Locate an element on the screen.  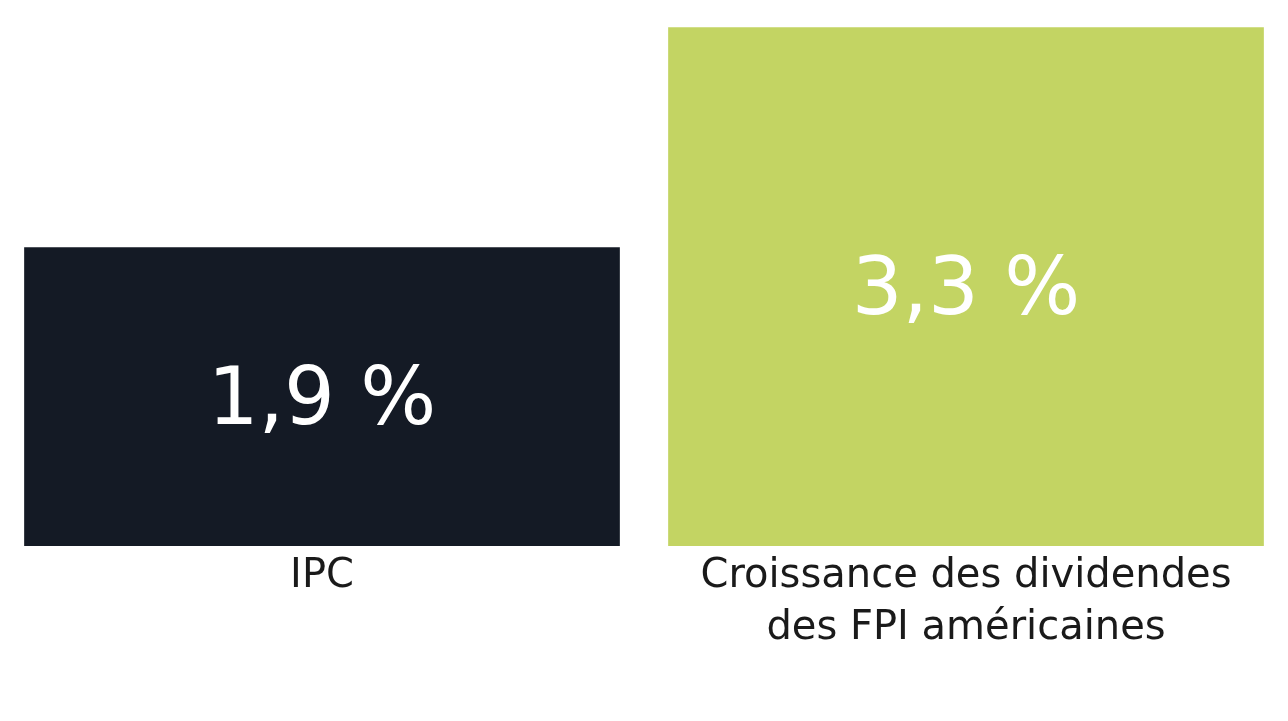
x-tick-label: IPC is located at coordinates (322, 573).